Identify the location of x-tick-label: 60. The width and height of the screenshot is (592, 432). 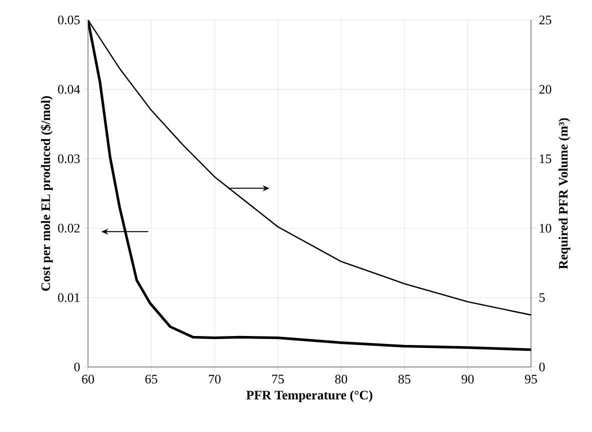
(88, 379).